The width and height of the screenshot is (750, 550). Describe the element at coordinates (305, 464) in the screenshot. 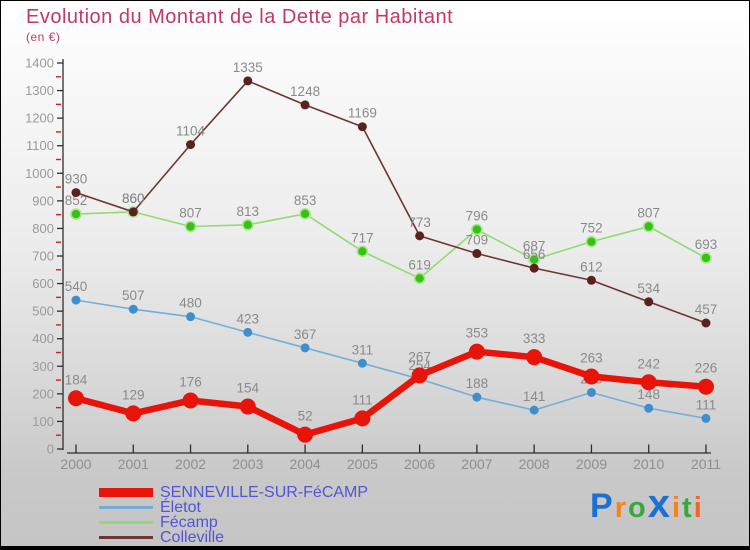

I see `x-tick-label: 2004` at that location.